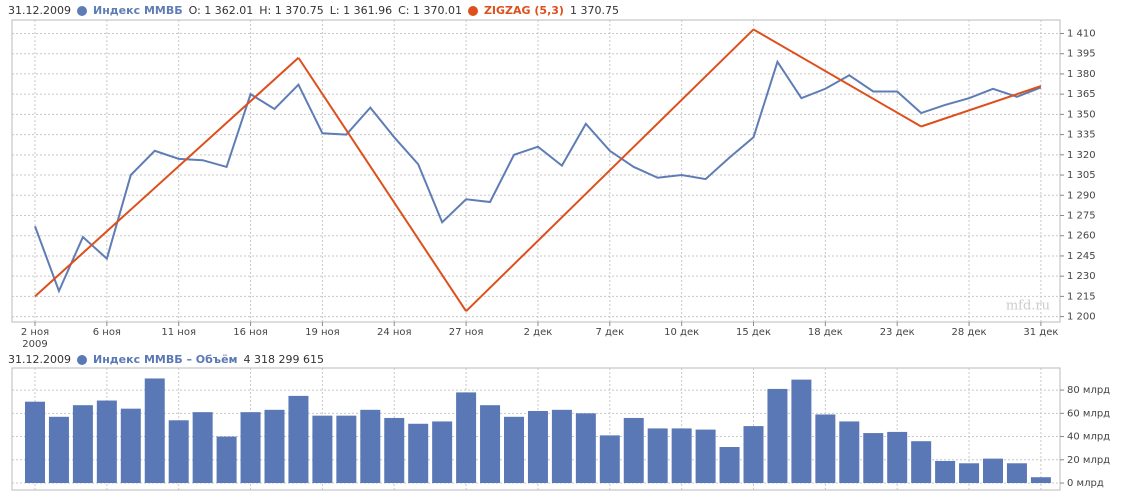 Image resolution: width=1123 pixels, height=500 pixels. Describe the element at coordinates (1081, 195) in the screenshot. I see `y-tick-label: 1 290` at that location.